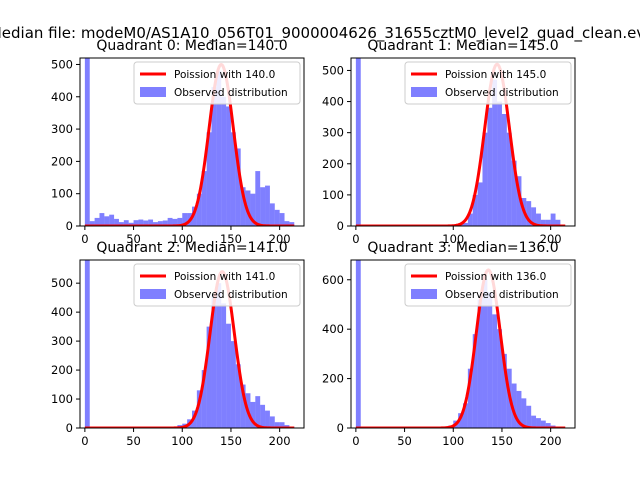  Describe the element at coordinates (217, 285) in the screenshot. I see `legend: Poission with 141.0 Observed distribution` at that location.